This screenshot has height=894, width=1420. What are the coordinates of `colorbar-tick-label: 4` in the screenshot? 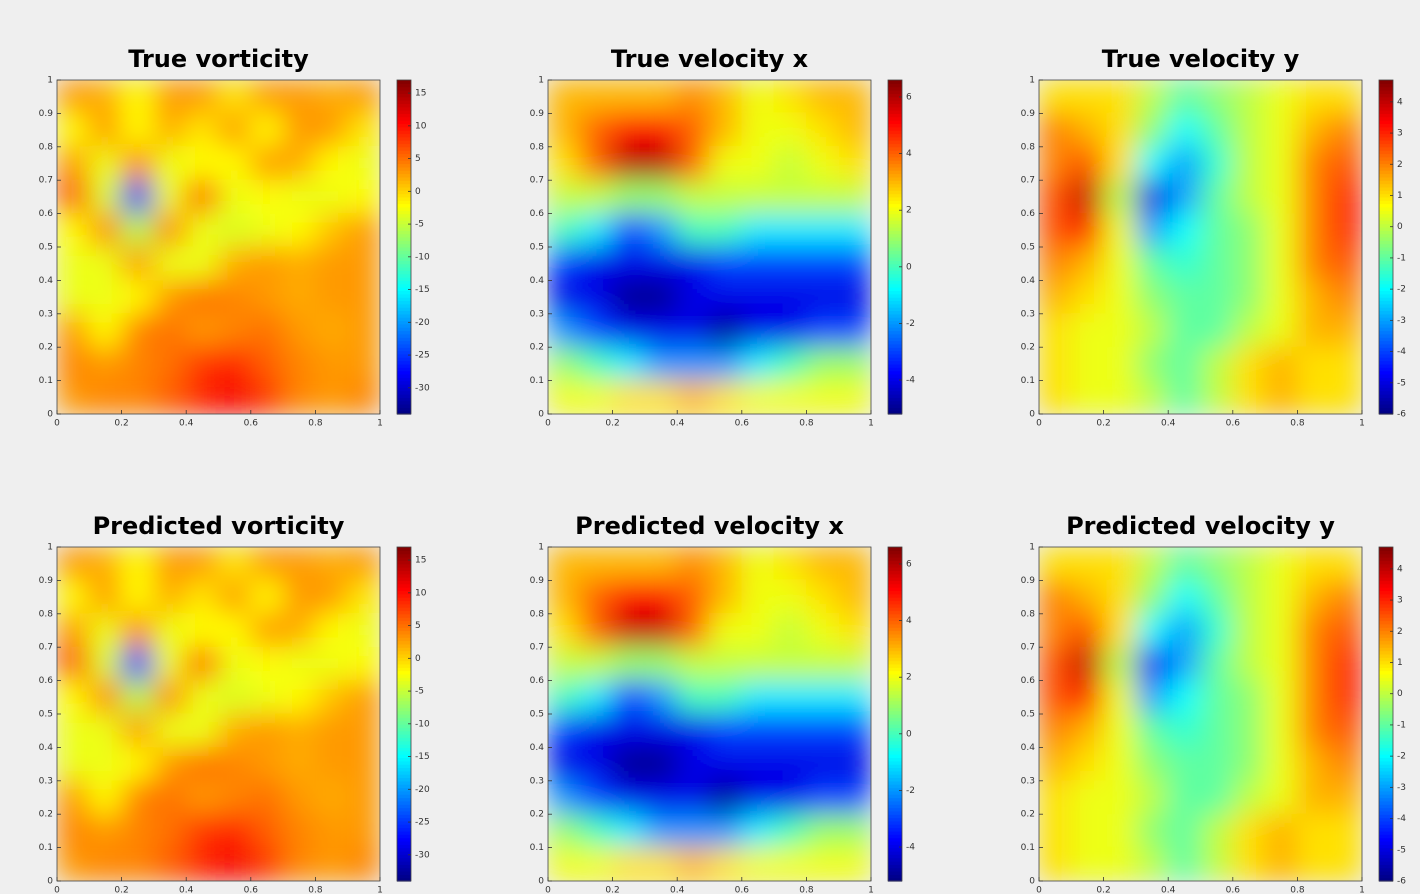 It's located at (909, 621).